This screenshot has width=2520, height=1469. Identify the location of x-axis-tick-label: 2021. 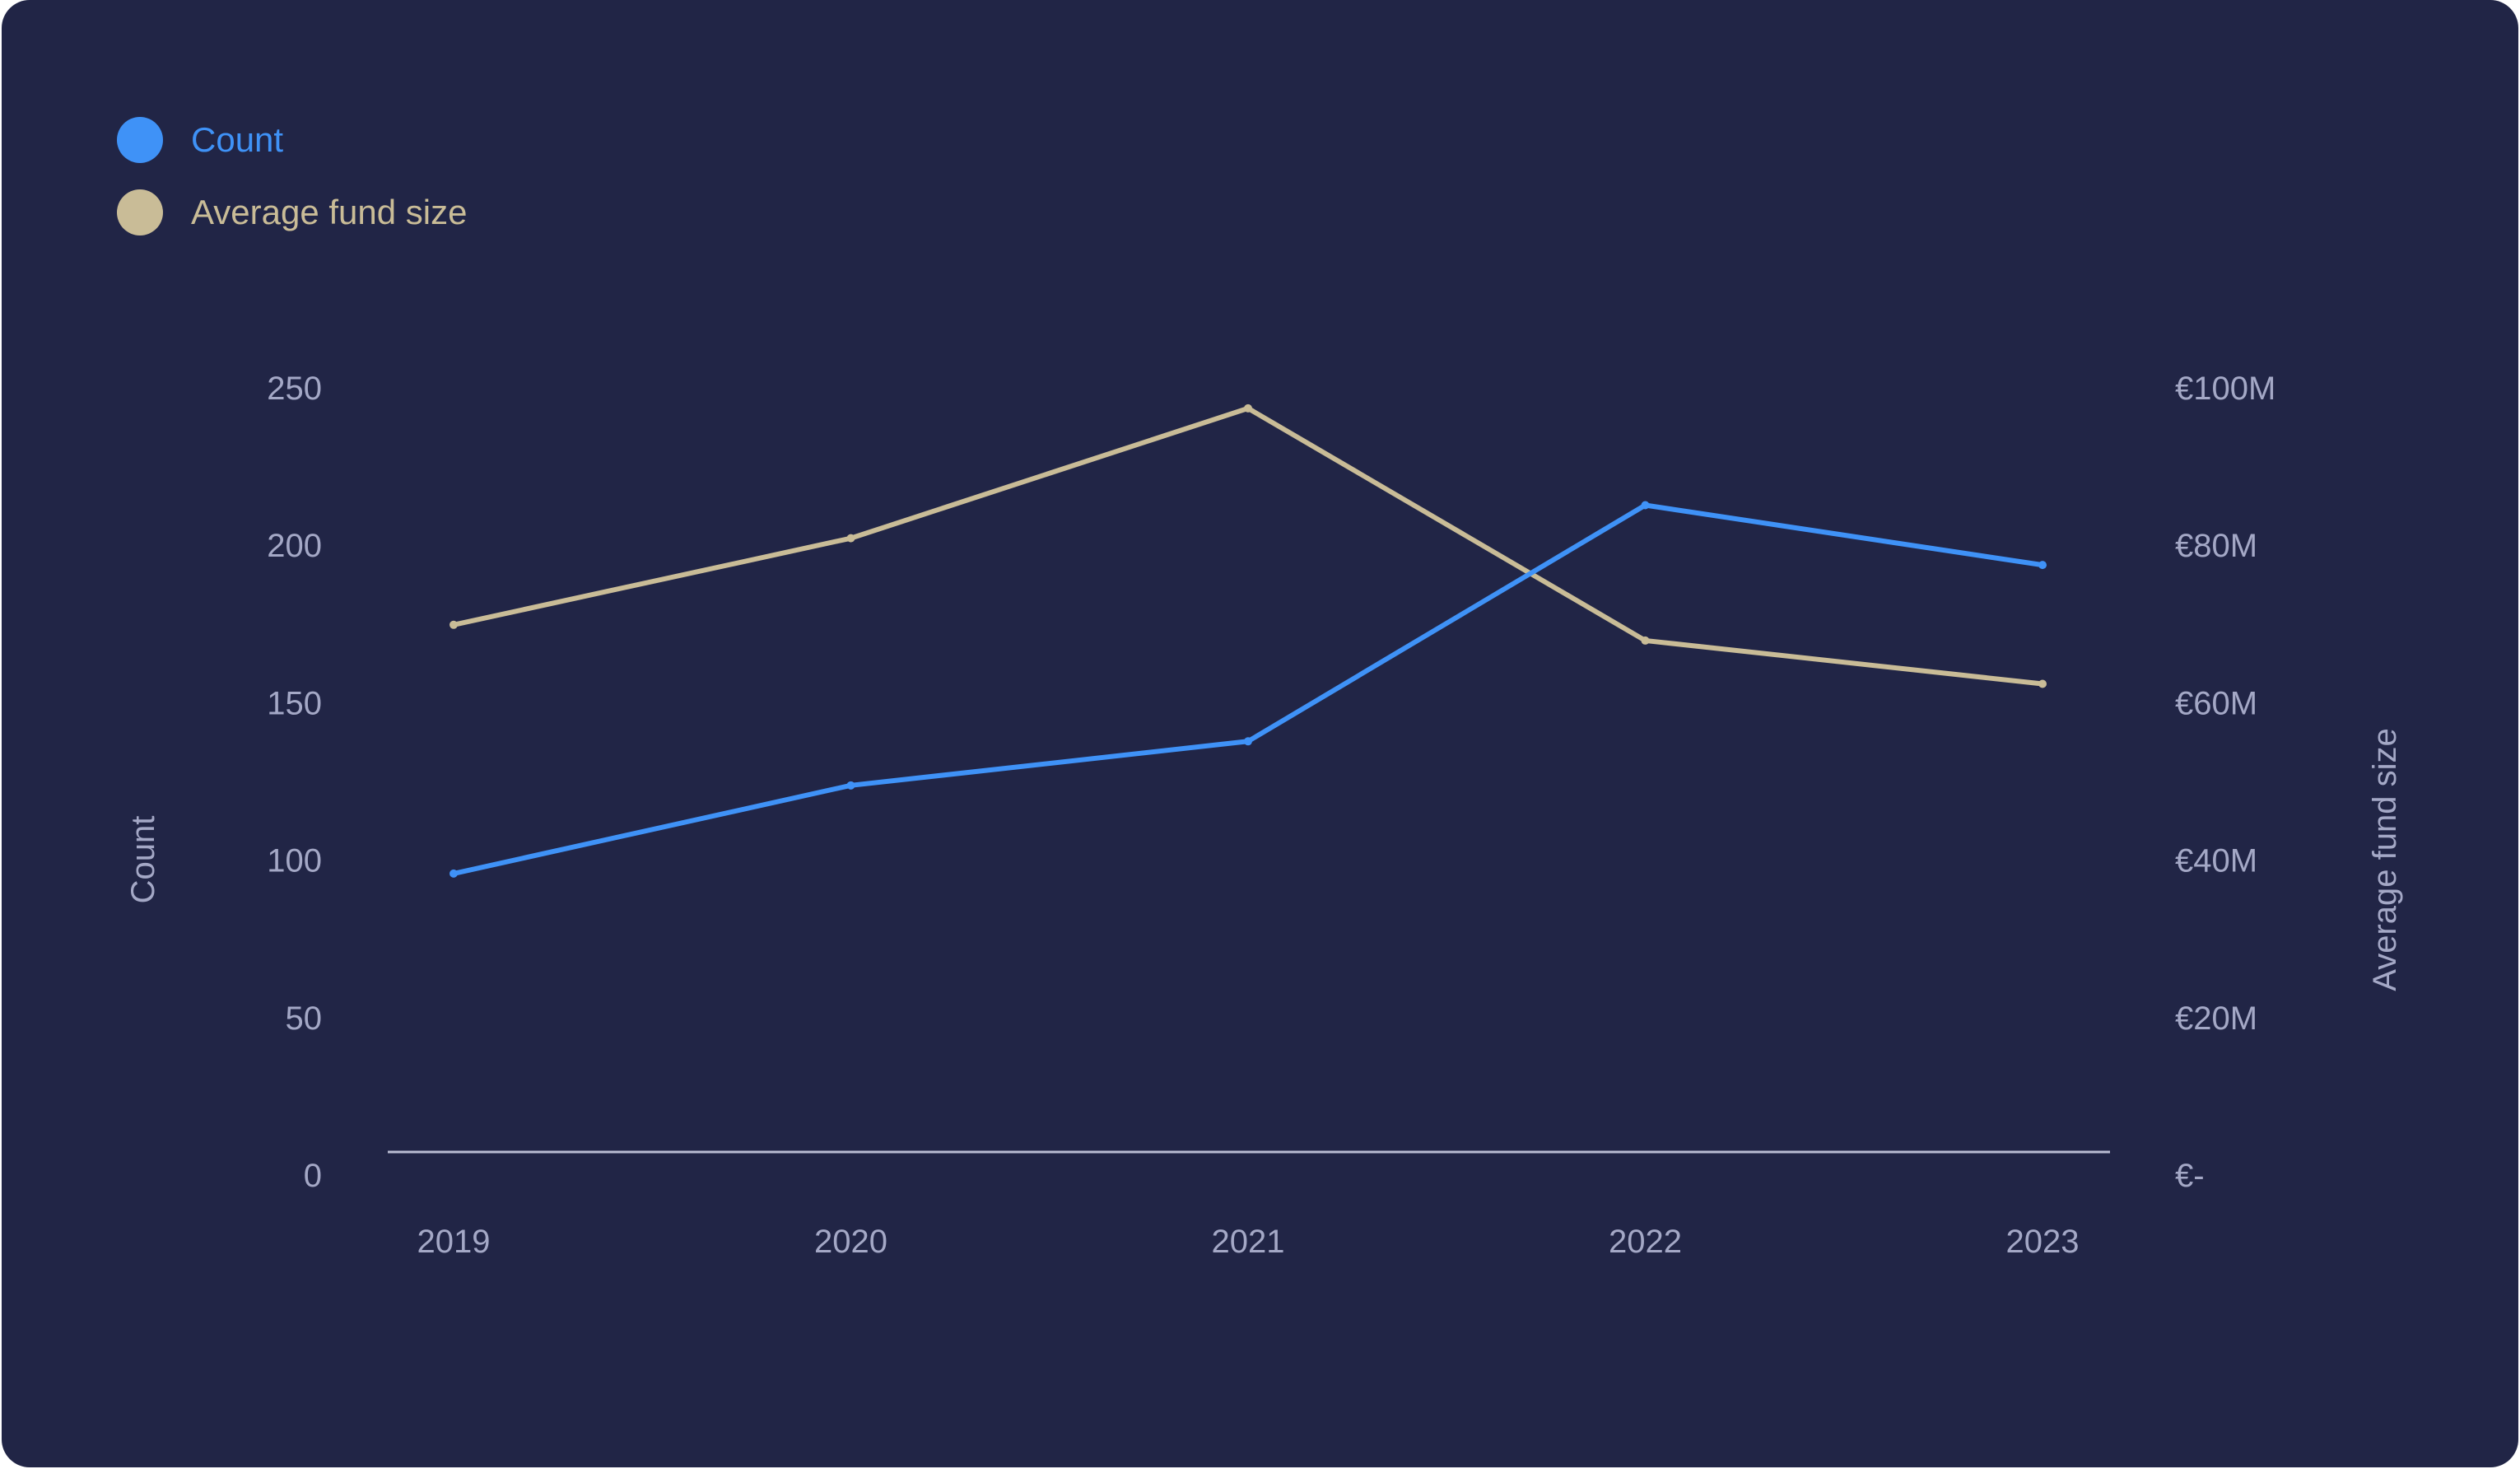
(1248, 1242).